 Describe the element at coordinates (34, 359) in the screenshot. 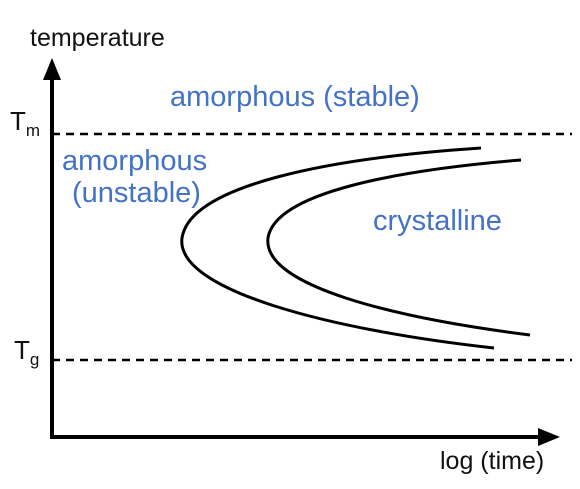

I see `tg-subscript: g` at that location.